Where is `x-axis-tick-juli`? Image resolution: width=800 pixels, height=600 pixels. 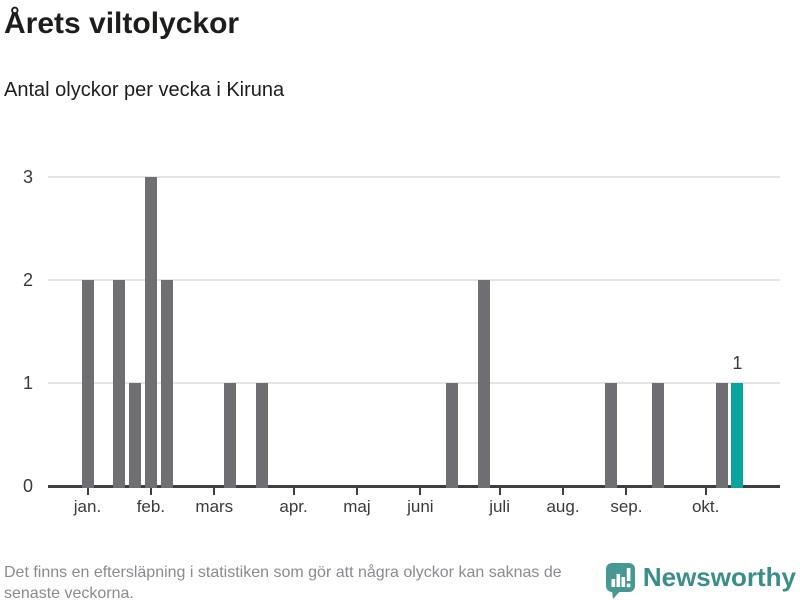
x-axis-tick-juli is located at coordinates (499, 491).